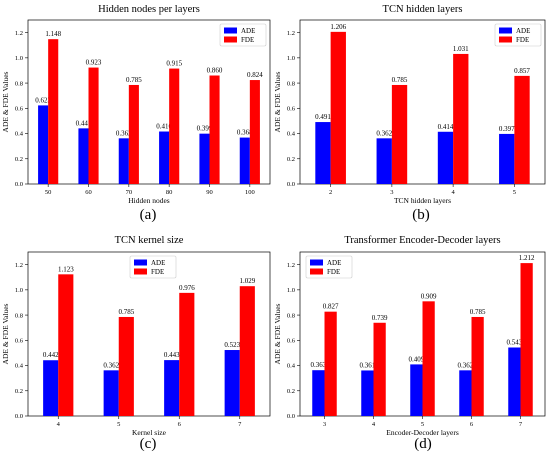 Image resolution: width=550 pixels, height=462 pixels. Describe the element at coordinates (422, 200) in the screenshot. I see `x-axis-label: TCN hidden layers` at that location.